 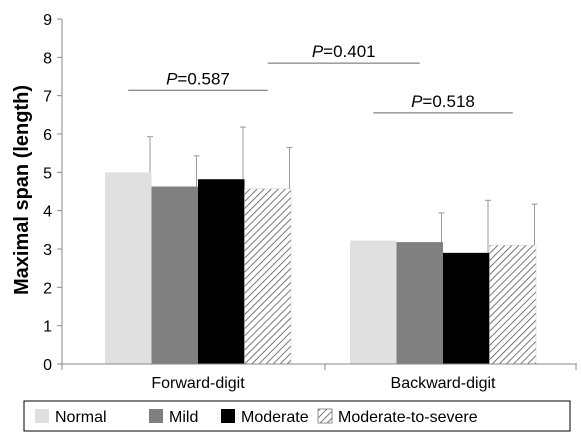 What do you see at coordinates (268, 276) in the screenshot?
I see `bar-moderate-to-severe-forward-digit` at bounding box center [268, 276].